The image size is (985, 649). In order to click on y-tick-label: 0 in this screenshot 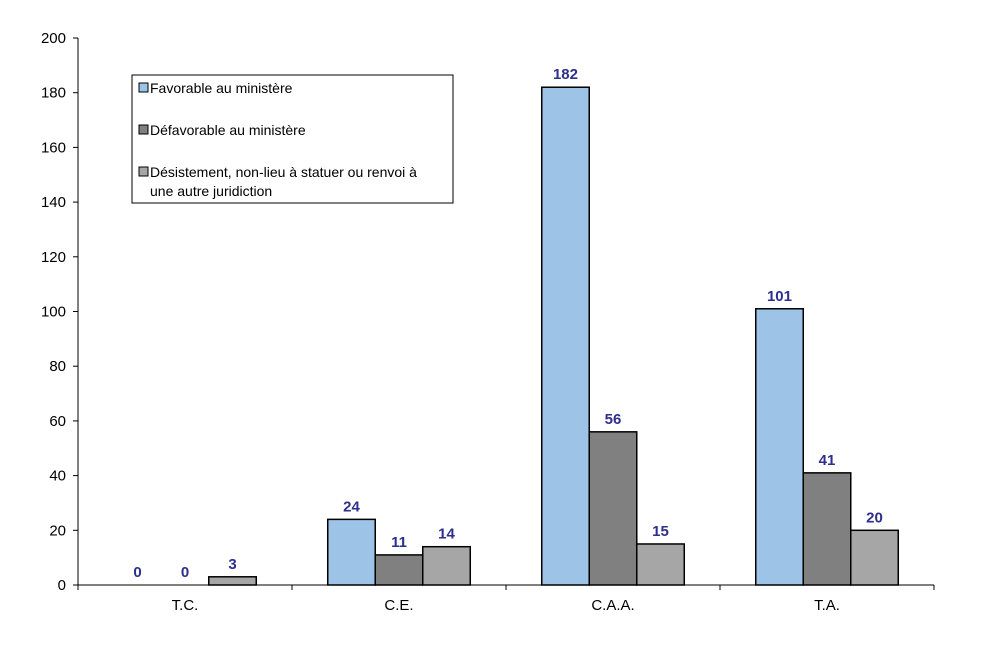, I will do `click(62, 585)`.